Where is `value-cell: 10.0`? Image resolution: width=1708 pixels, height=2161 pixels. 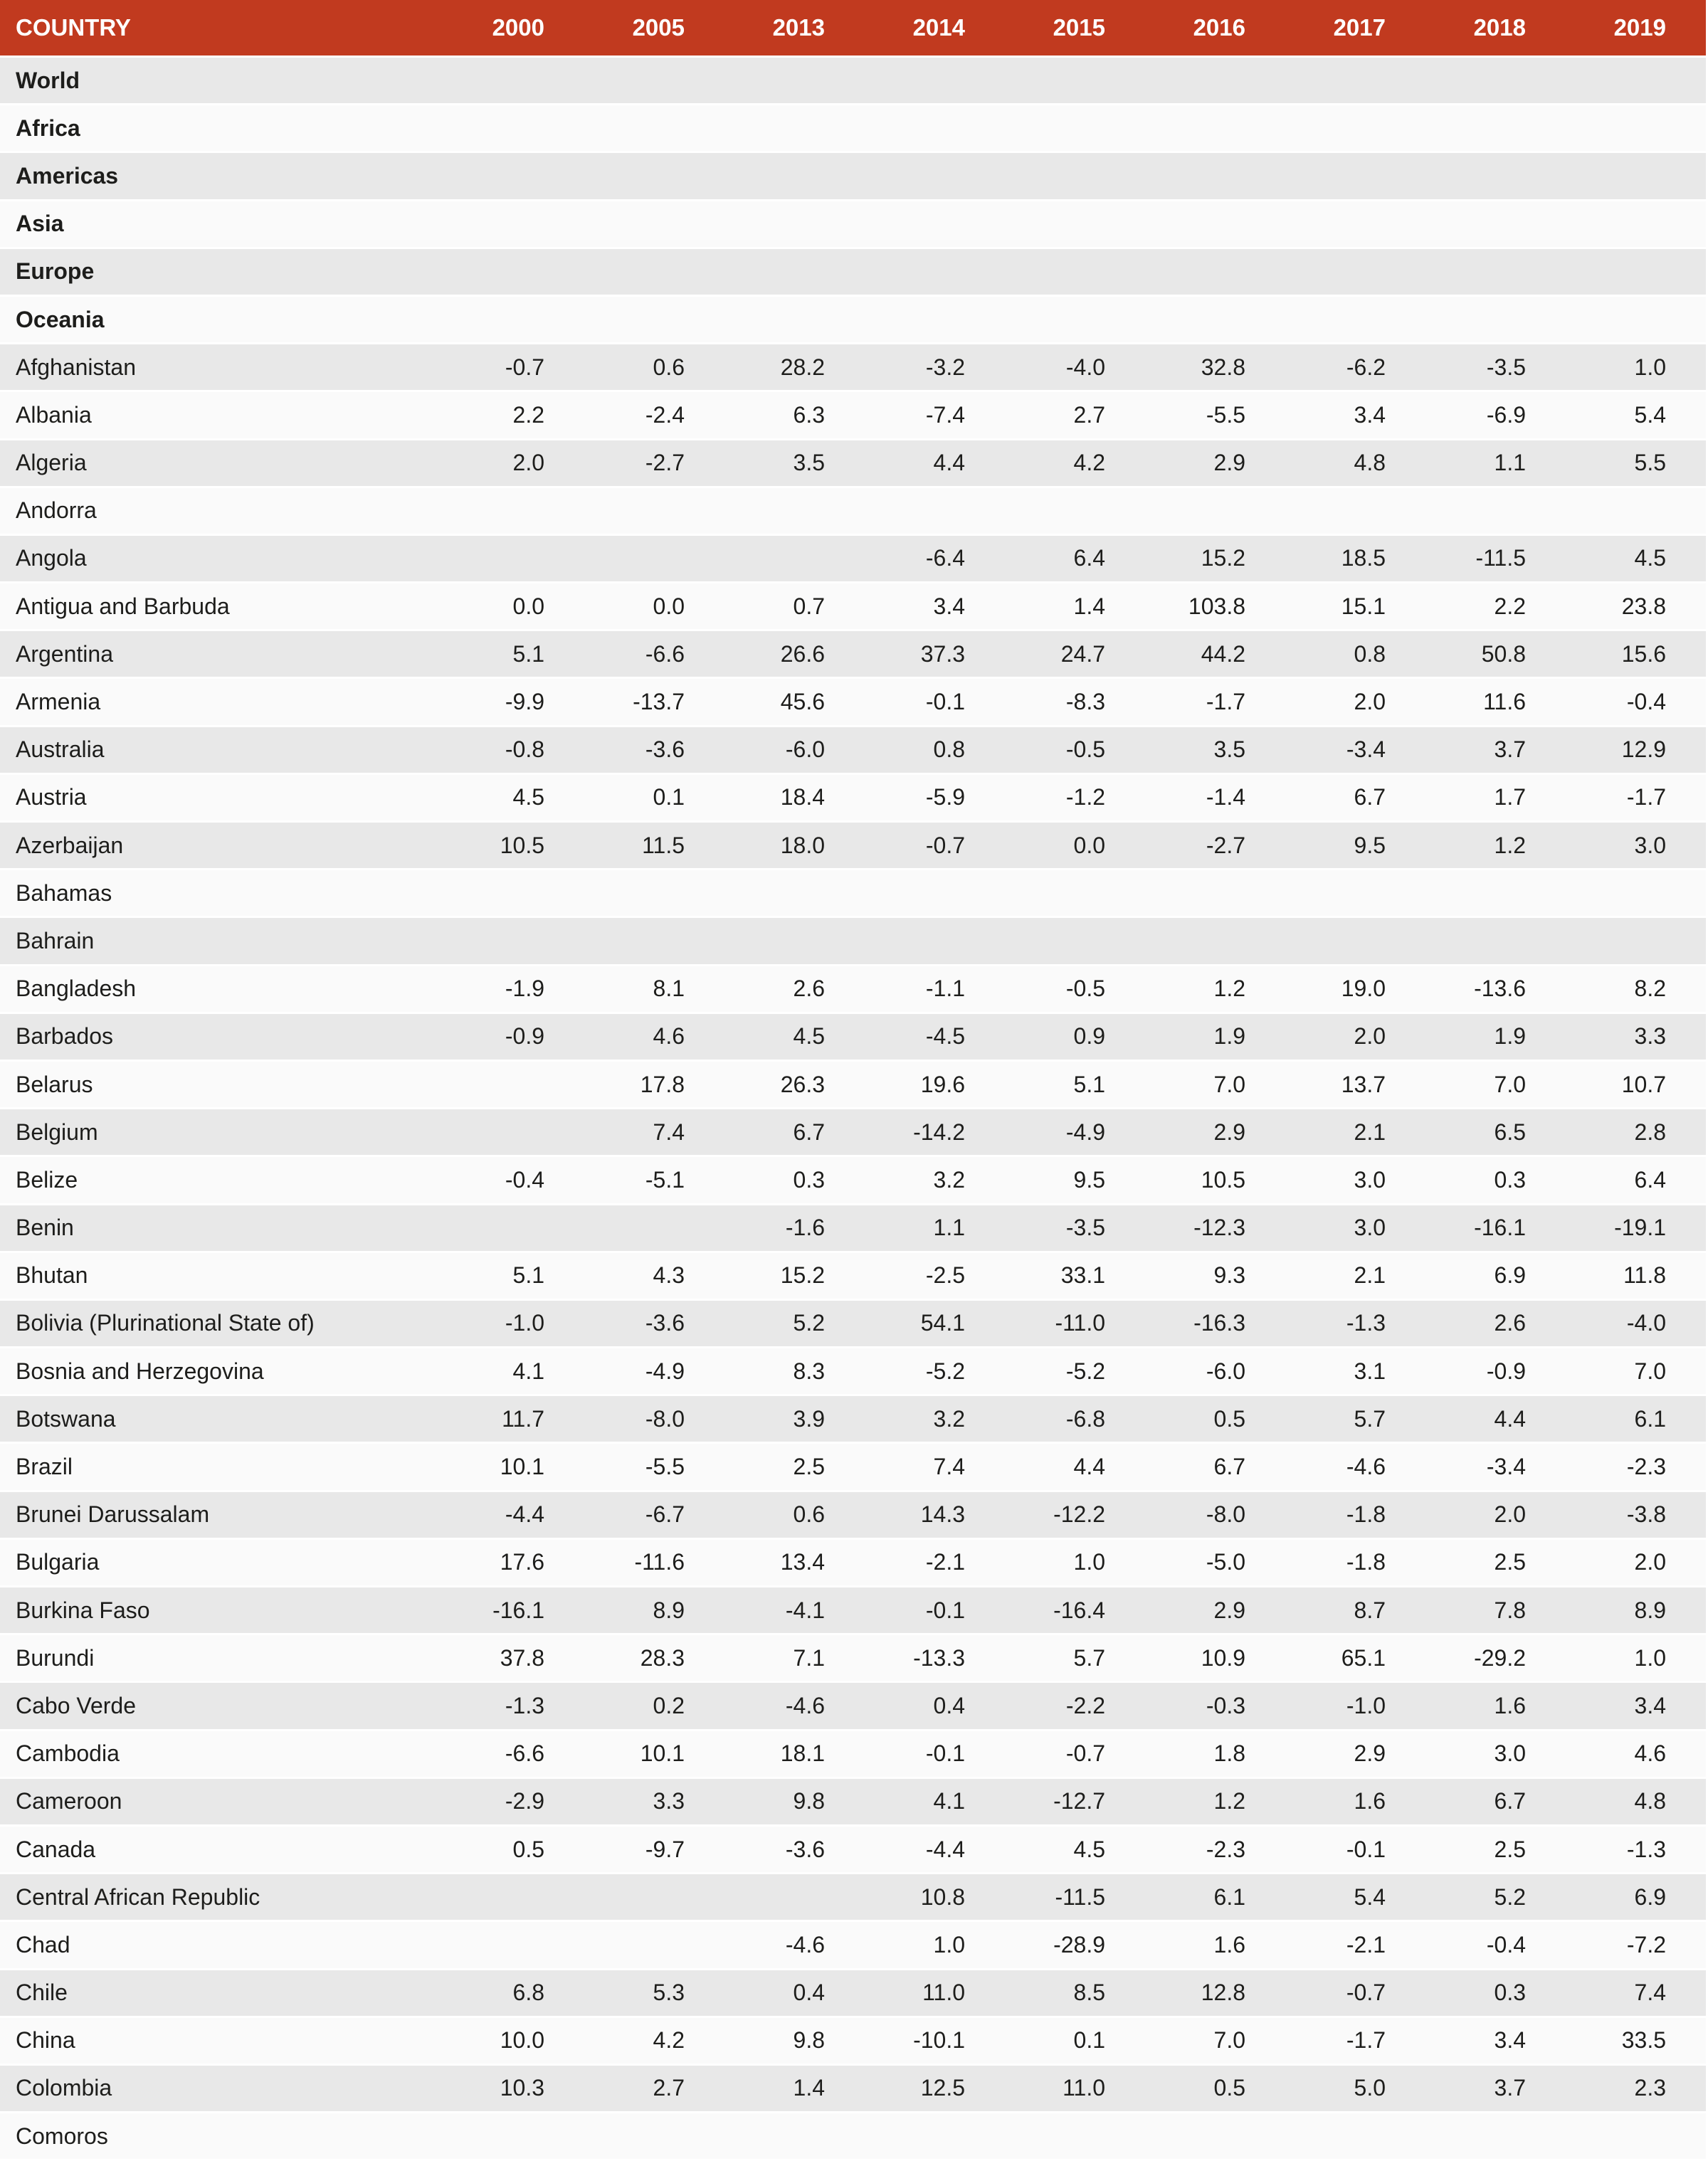
value-cell: 10.0 is located at coordinates (514, 2041).